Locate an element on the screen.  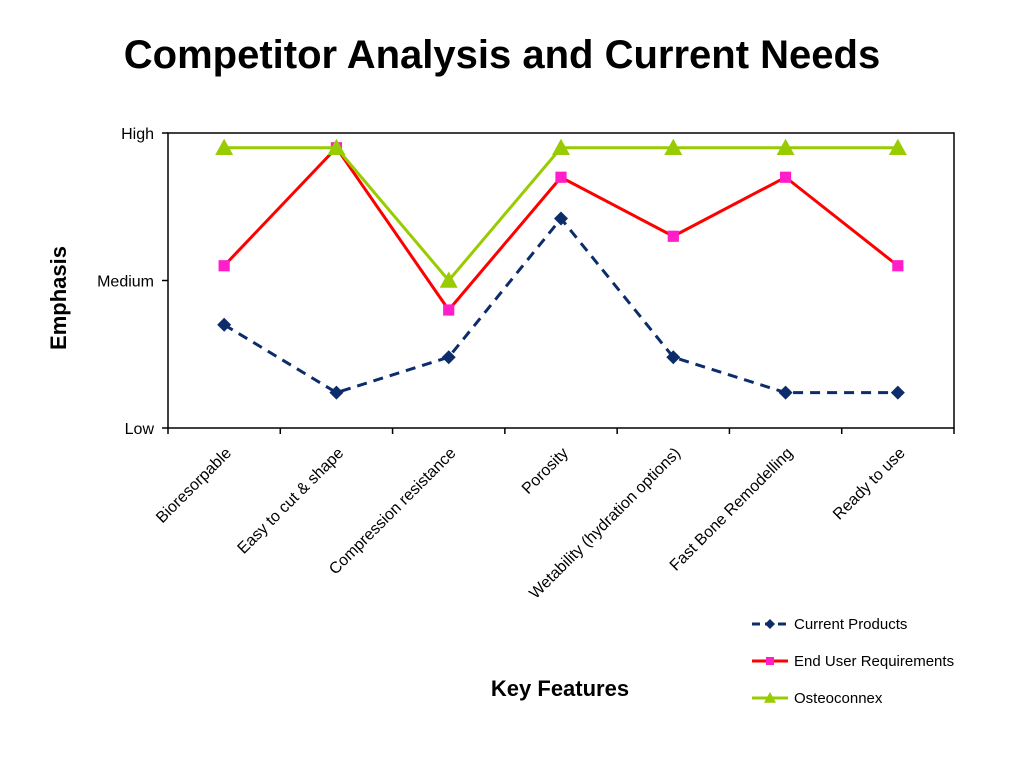
legend-label: End User Requirements is located at coordinates (874, 661).